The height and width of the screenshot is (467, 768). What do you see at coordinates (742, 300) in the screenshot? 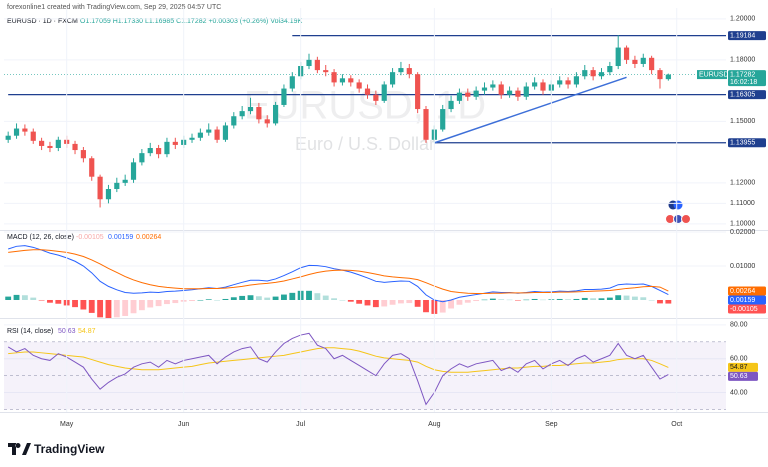
I see `macd-value-text: 0.00159` at bounding box center [742, 300].